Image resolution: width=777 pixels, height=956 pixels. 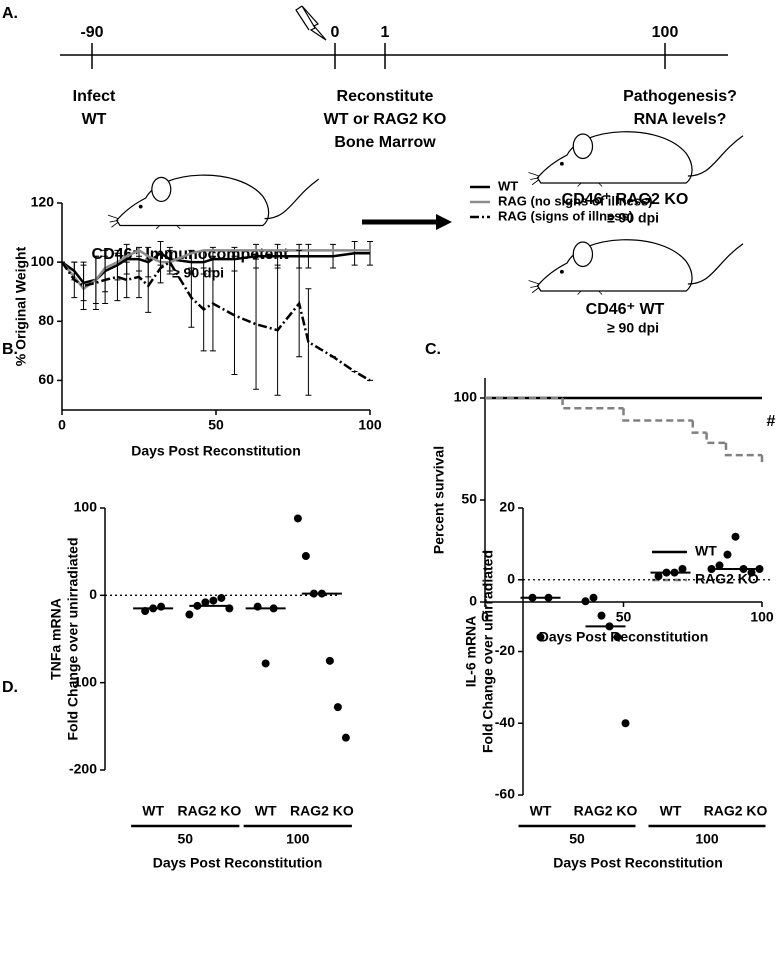 I want to click on timeline-label: -90, so click(x=91, y=32).